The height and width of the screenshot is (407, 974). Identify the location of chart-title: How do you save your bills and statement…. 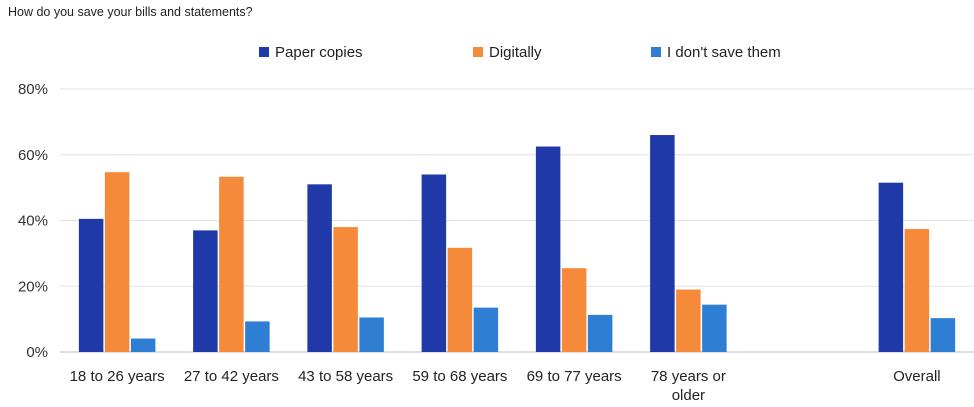
(130, 12).